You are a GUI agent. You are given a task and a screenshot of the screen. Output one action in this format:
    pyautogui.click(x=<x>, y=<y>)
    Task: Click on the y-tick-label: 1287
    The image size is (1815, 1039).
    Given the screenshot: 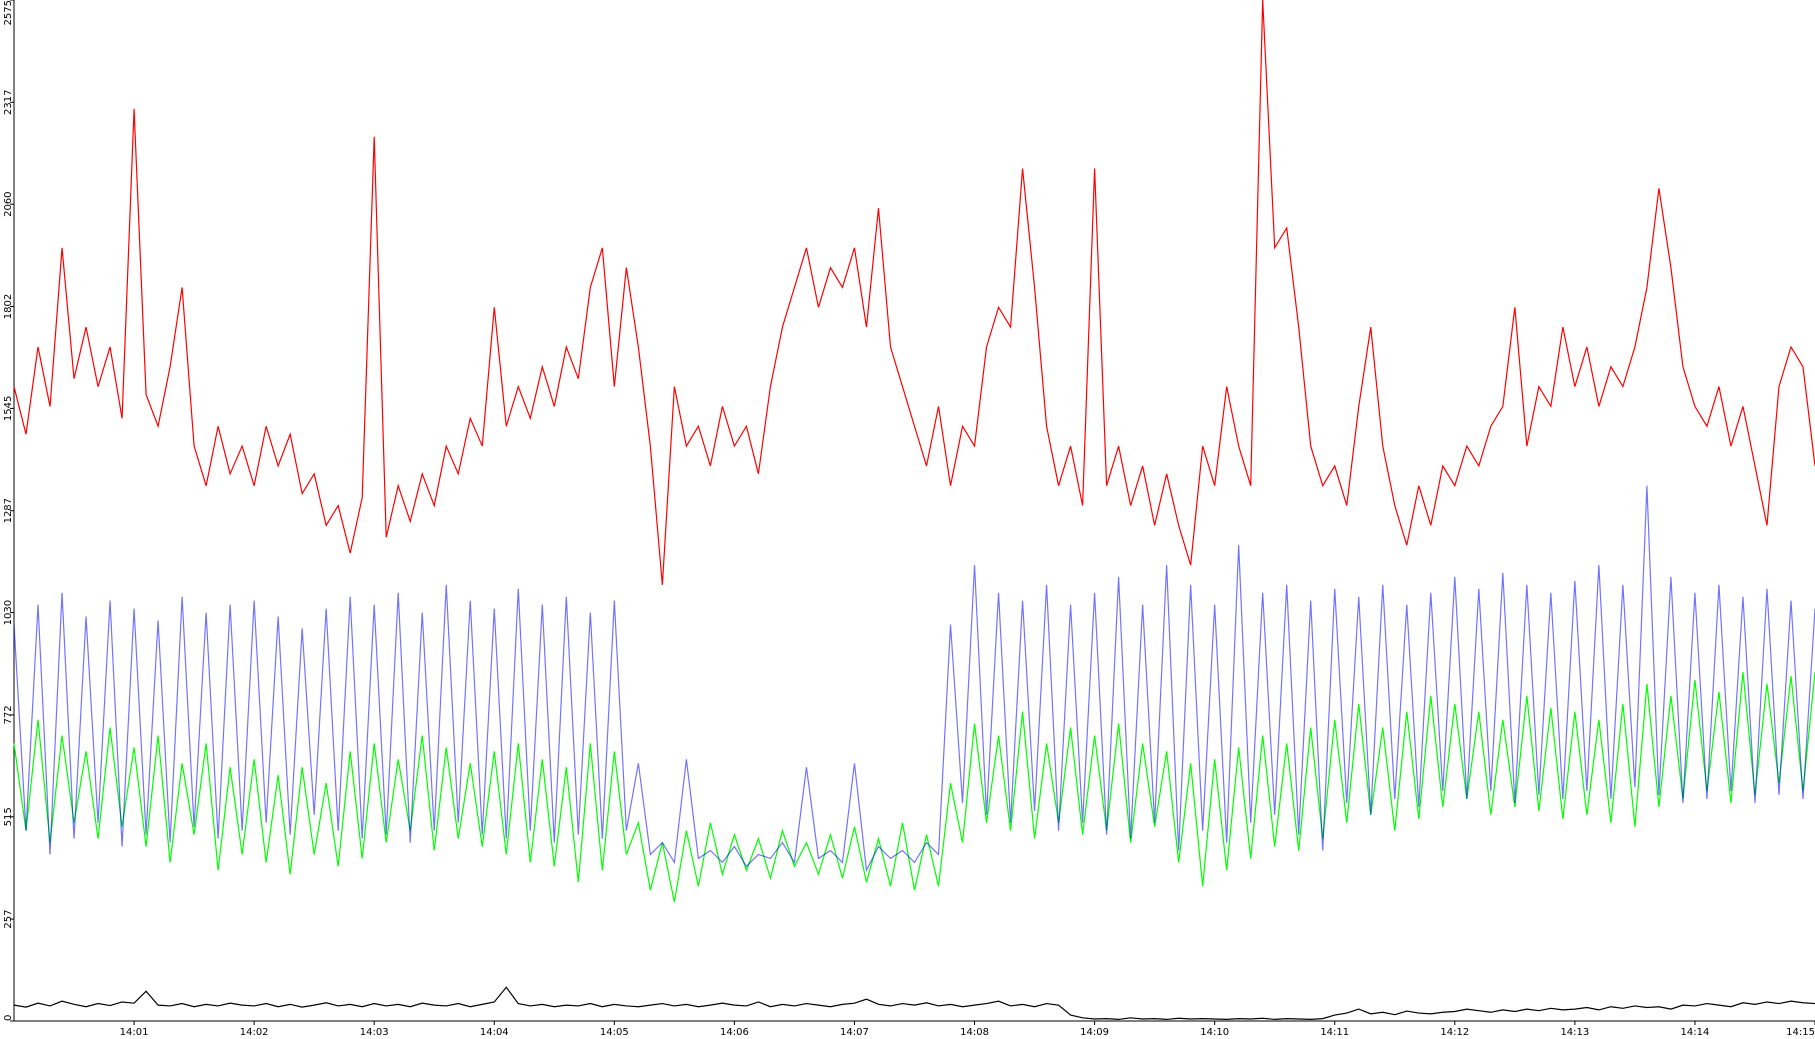 What is the action you would take?
    pyautogui.click(x=8, y=510)
    